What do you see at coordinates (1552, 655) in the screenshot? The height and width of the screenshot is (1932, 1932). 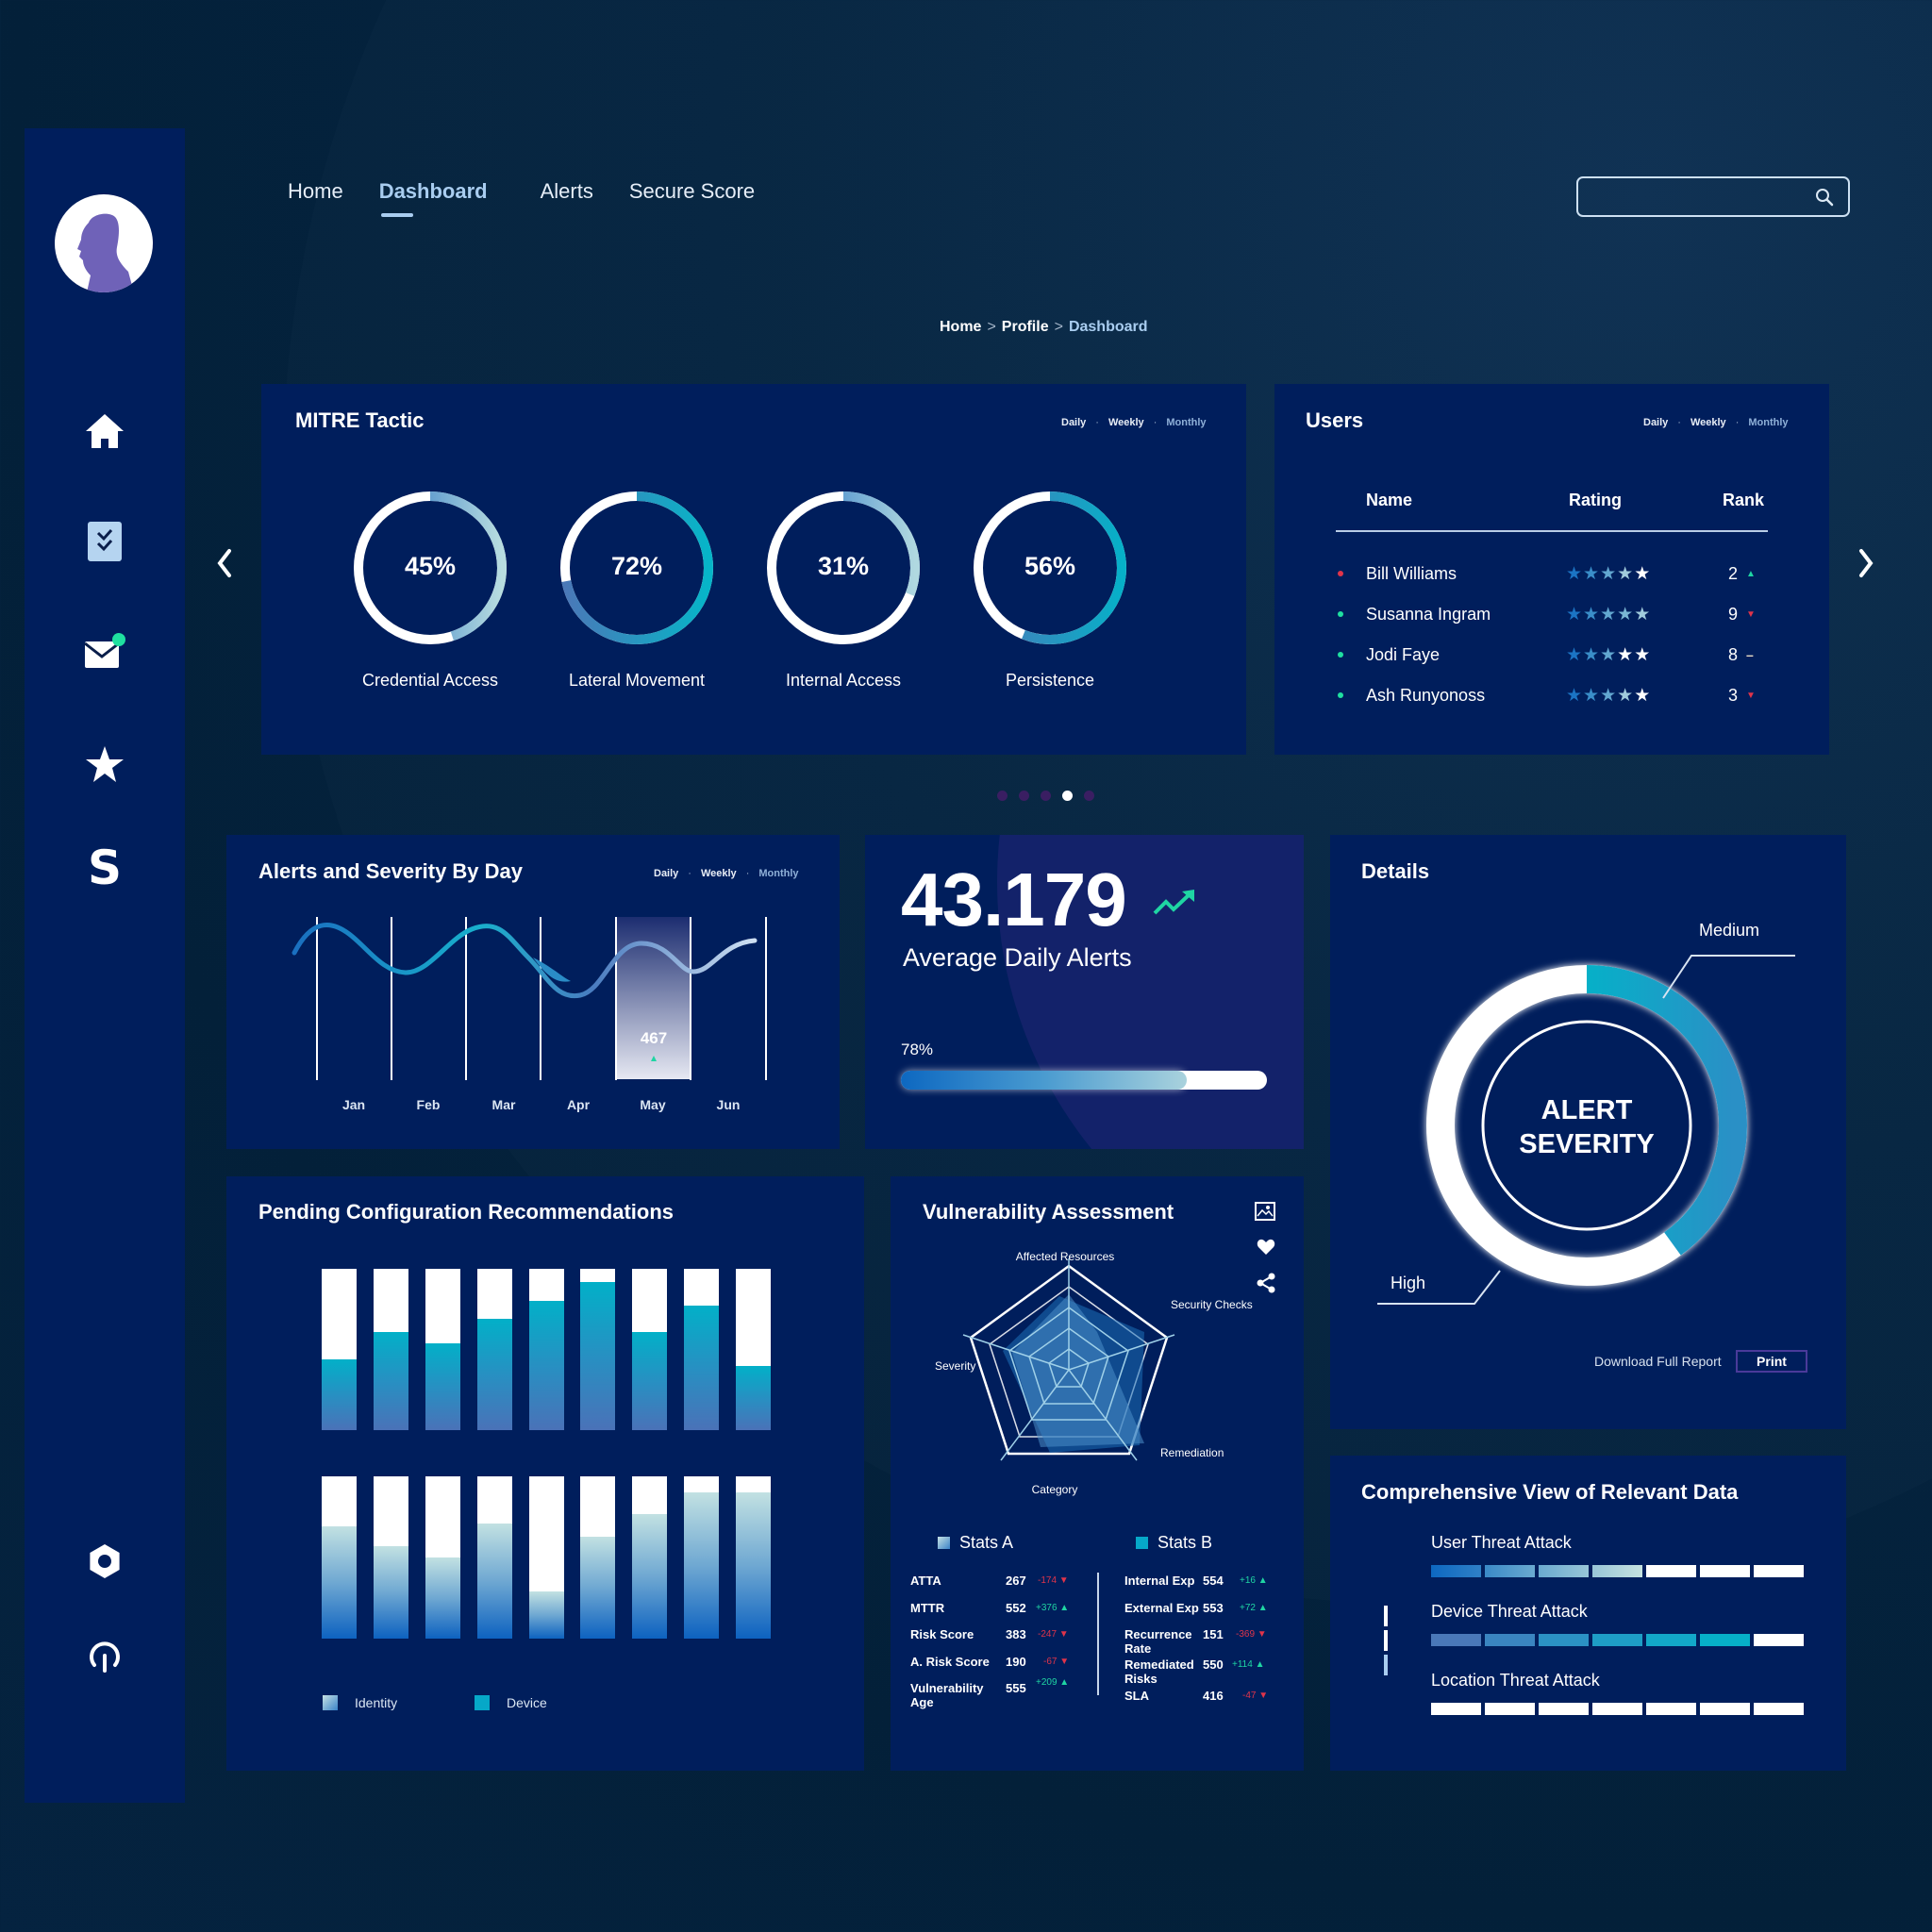 I see `user-row: Jodi Faye ★ ★ ★ ★ ★ 8 –` at bounding box center [1552, 655].